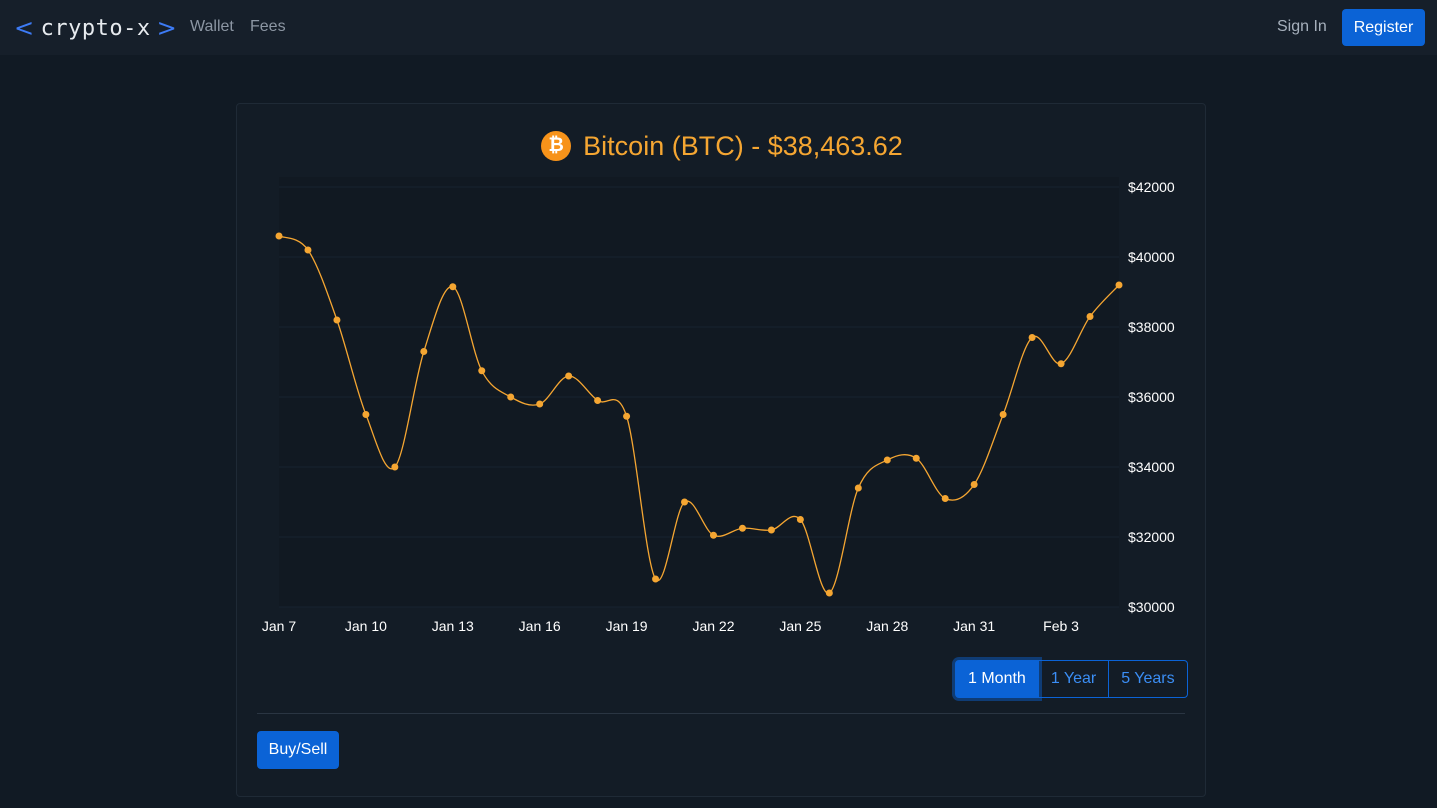  I want to click on time-range-selector: 1 Month 1 Year 5 Years, so click(1071, 679).